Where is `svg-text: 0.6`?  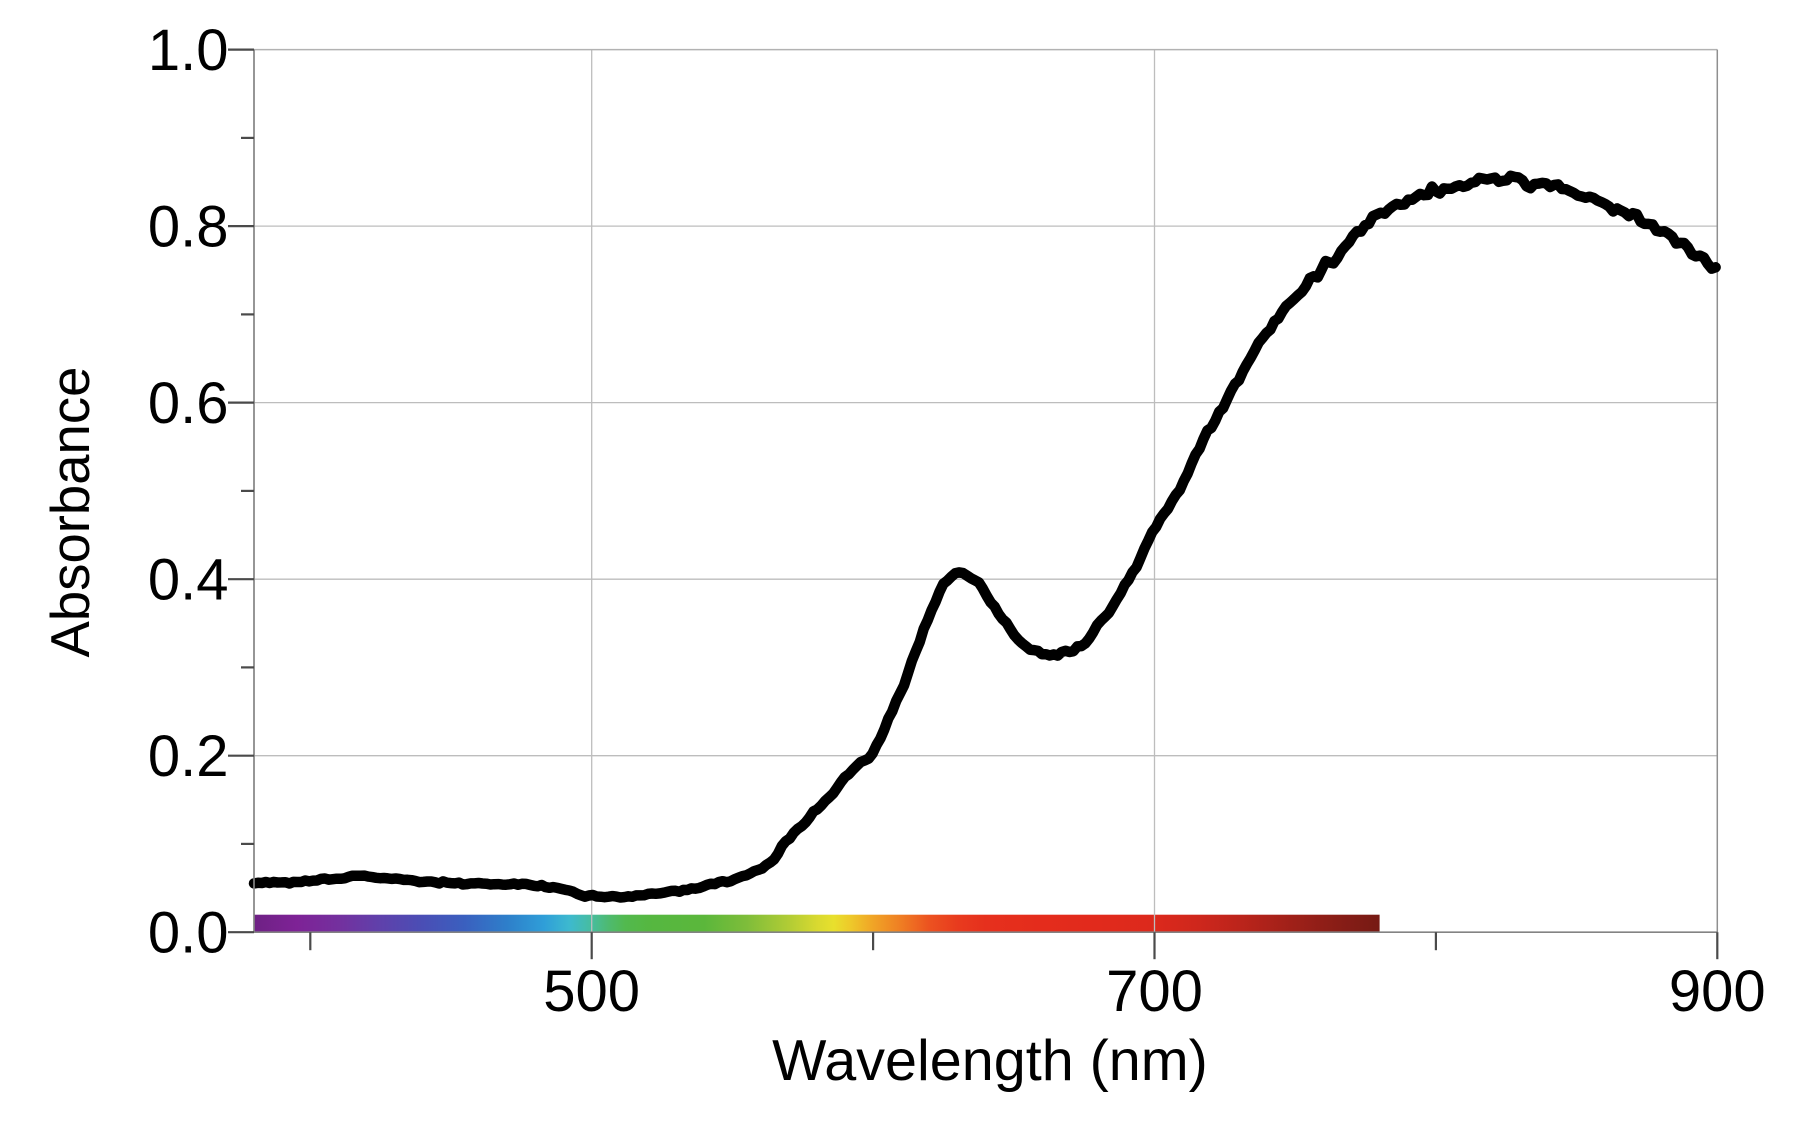
svg-text: 0.6 is located at coordinates (188, 403).